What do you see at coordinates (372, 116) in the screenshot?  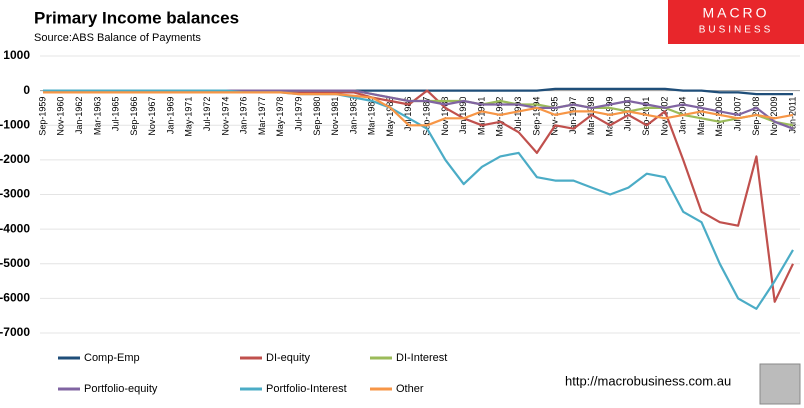 I see `x-tick-label: Mar-1984` at bounding box center [372, 116].